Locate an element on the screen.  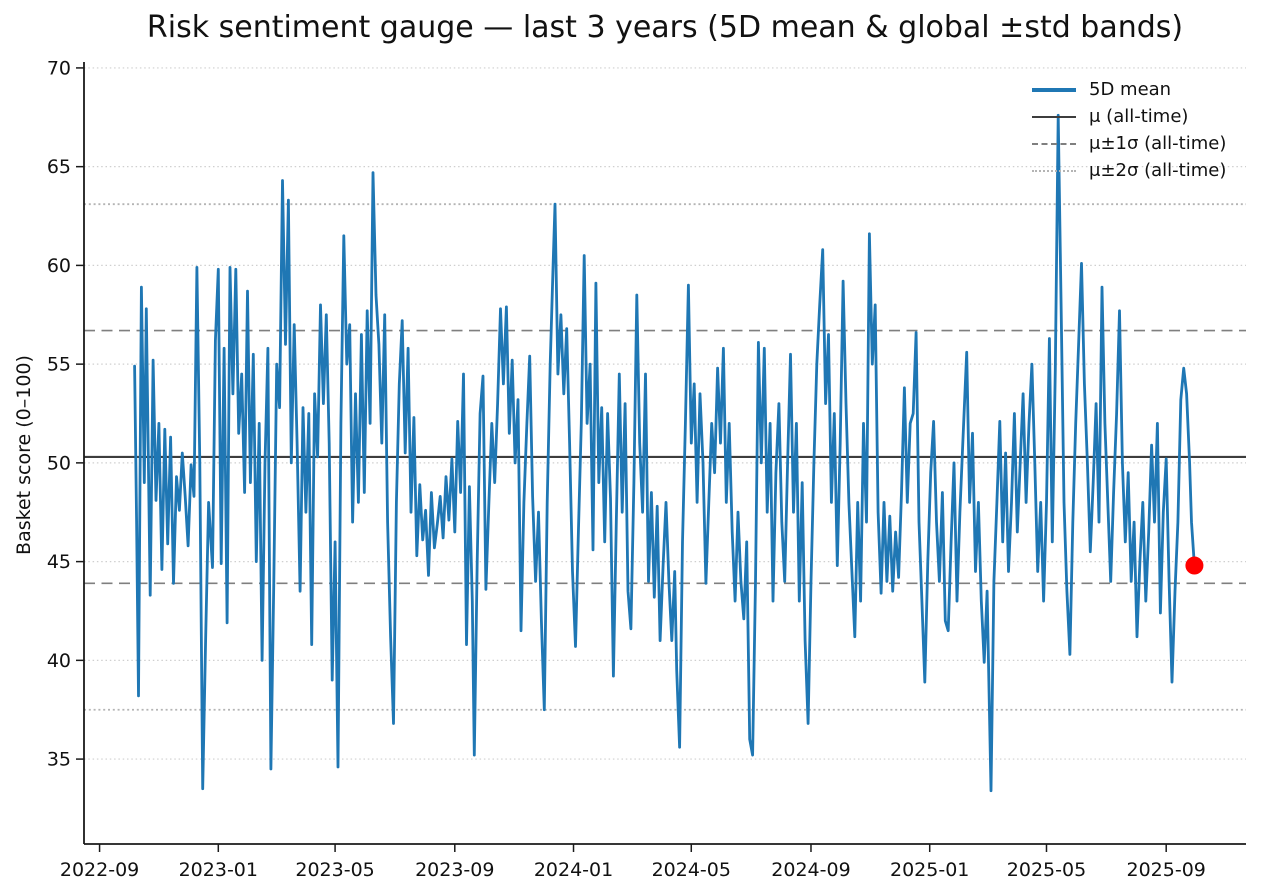
legend-line-sample-5d-mean is located at coordinates (1054, 89).